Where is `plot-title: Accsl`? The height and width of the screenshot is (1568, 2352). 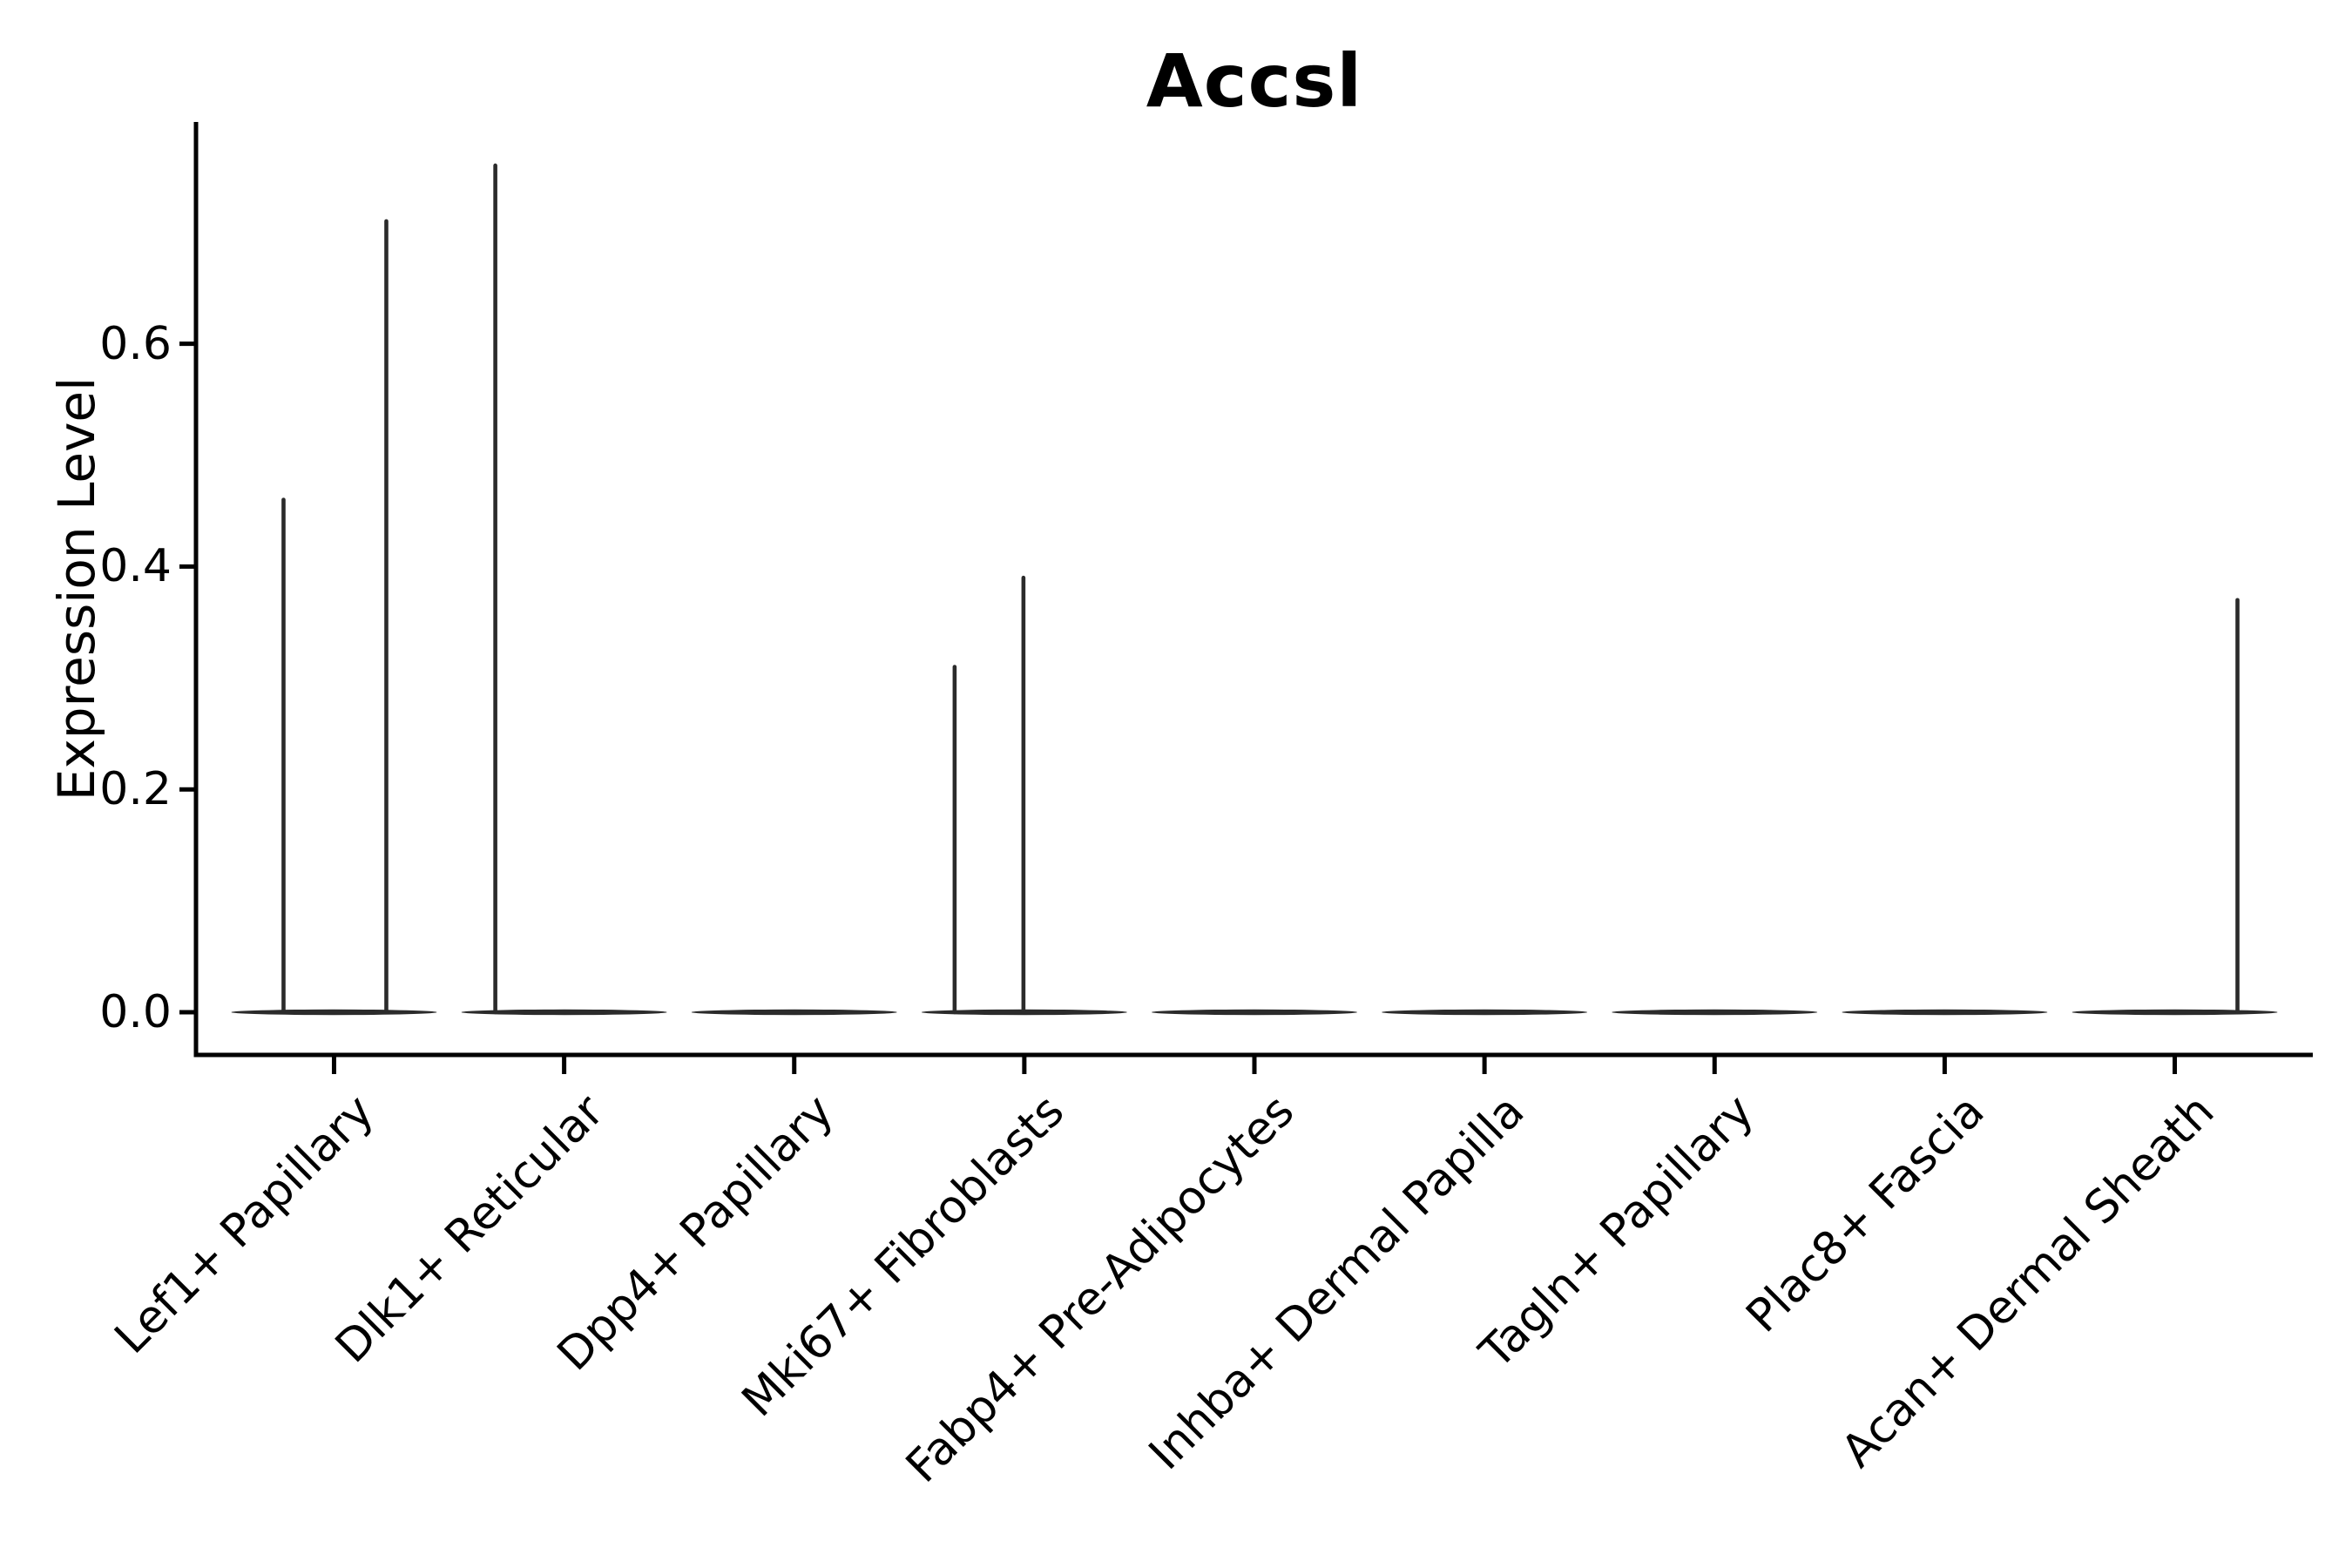
plot-title: Accsl is located at coordinates (1254, 81).